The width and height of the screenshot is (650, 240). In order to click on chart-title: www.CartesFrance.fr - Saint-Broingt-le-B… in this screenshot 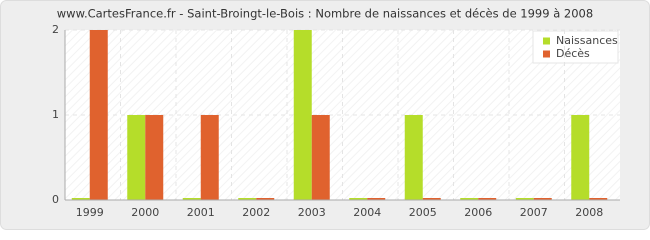, I will do `click(325, 14)`.